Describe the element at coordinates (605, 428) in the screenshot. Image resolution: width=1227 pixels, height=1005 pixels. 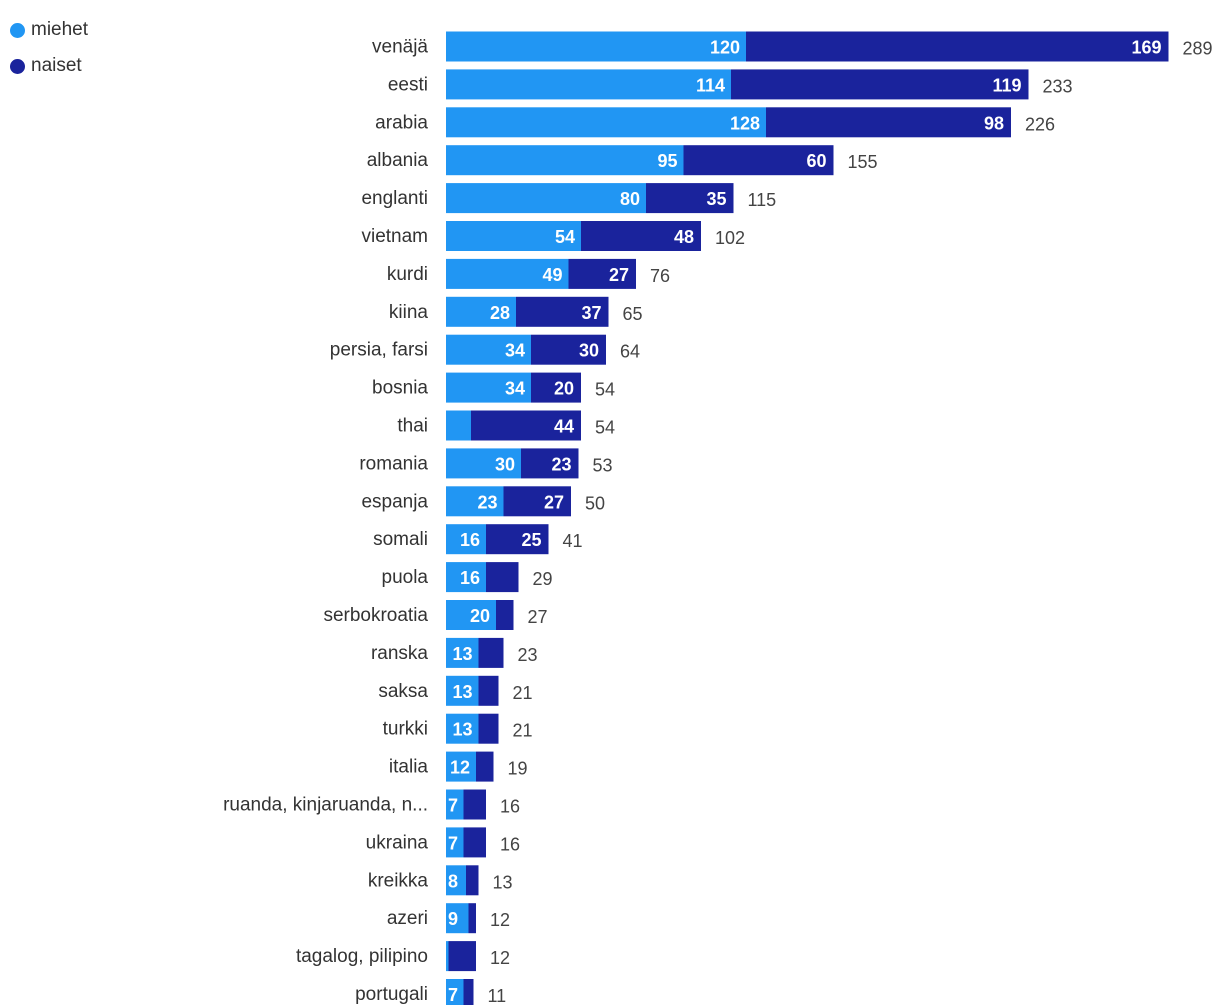
I see `total-label: 54` at that location.